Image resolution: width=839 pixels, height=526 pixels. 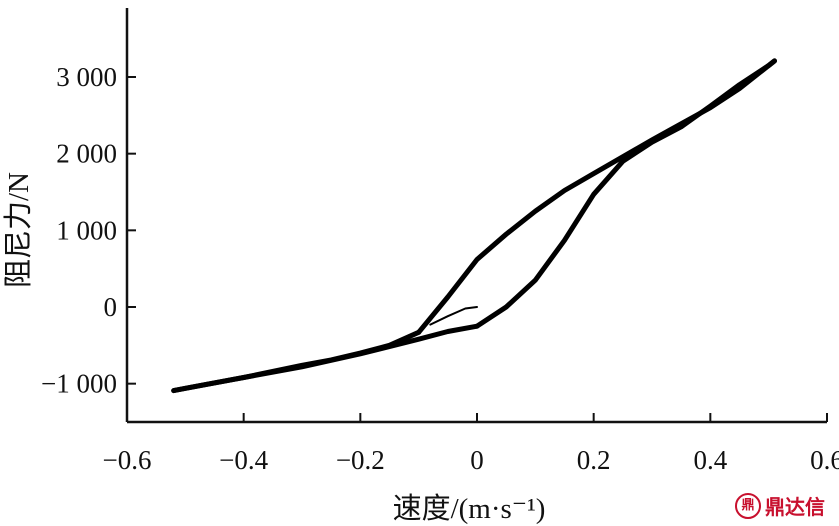 What do you see at coordinates (111, 307) in the screenshot?
I see `y-tick-label: 0` at bounding box center [111, 307].